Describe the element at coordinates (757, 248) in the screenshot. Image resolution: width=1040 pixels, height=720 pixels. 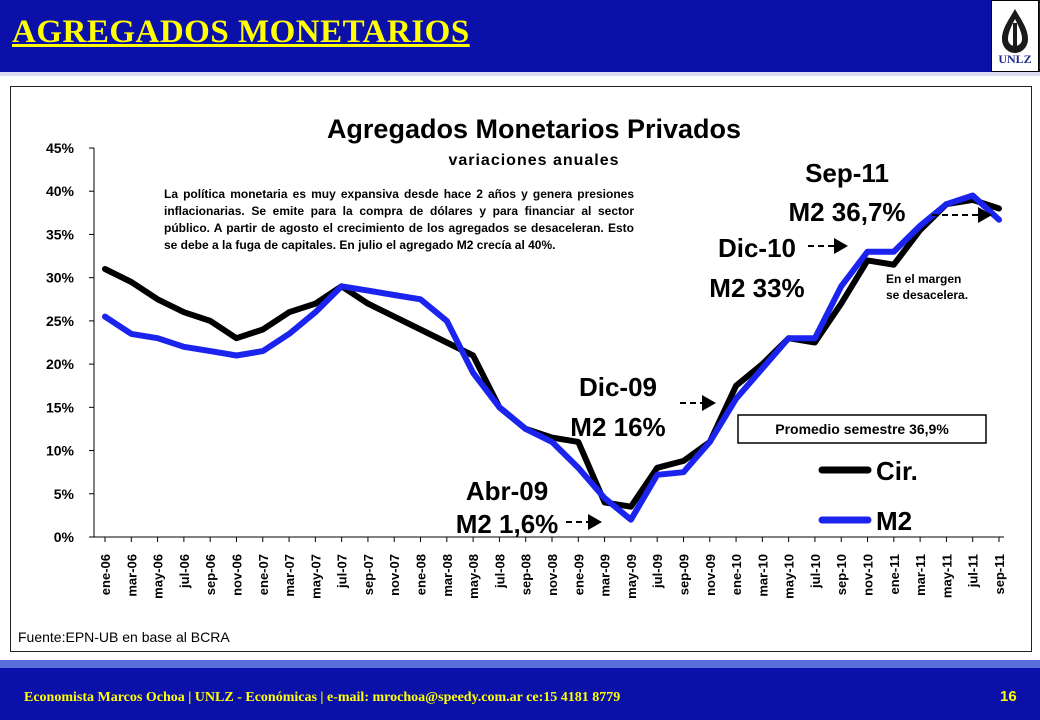
I see `annotation-date-label: Dic-10` at that location.